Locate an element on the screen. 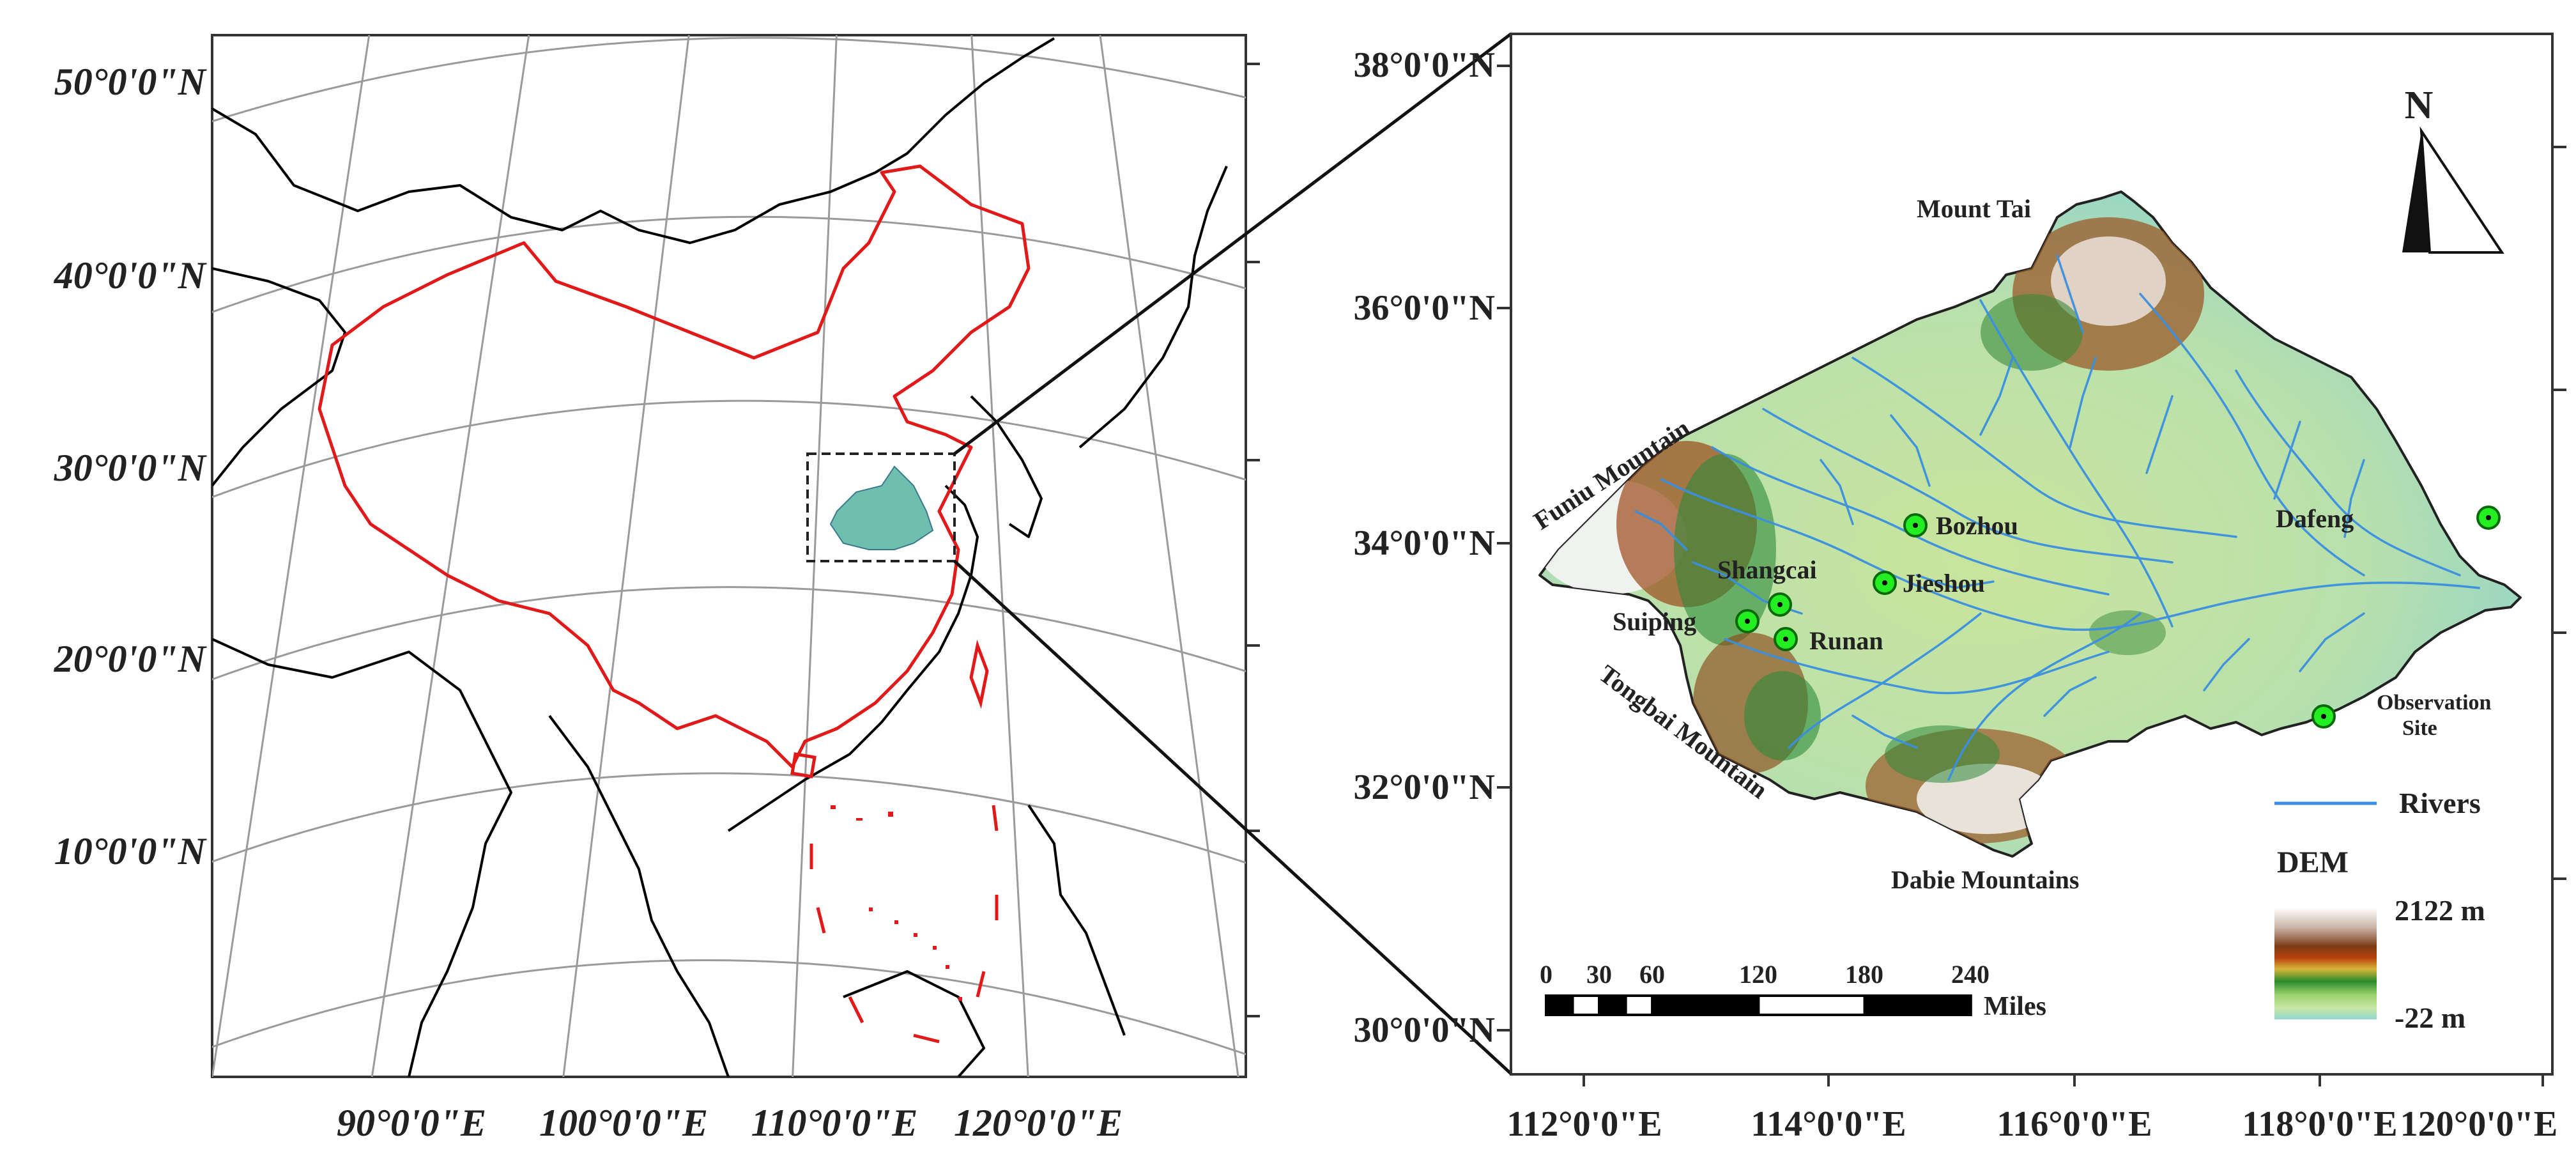 The height and width of the screenshot is (1151, 2576). south-asia-coast is located at coordinates (362, 857).